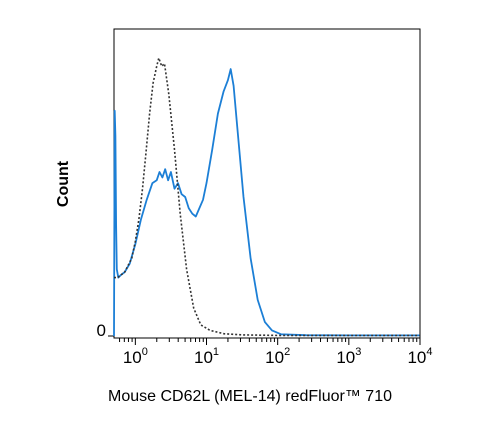 The height and width of the screenshot is (434, 500). Describe the element at coordinates (277, 356) in the screenshot. I see `x-tick-label: 10²` at that location.